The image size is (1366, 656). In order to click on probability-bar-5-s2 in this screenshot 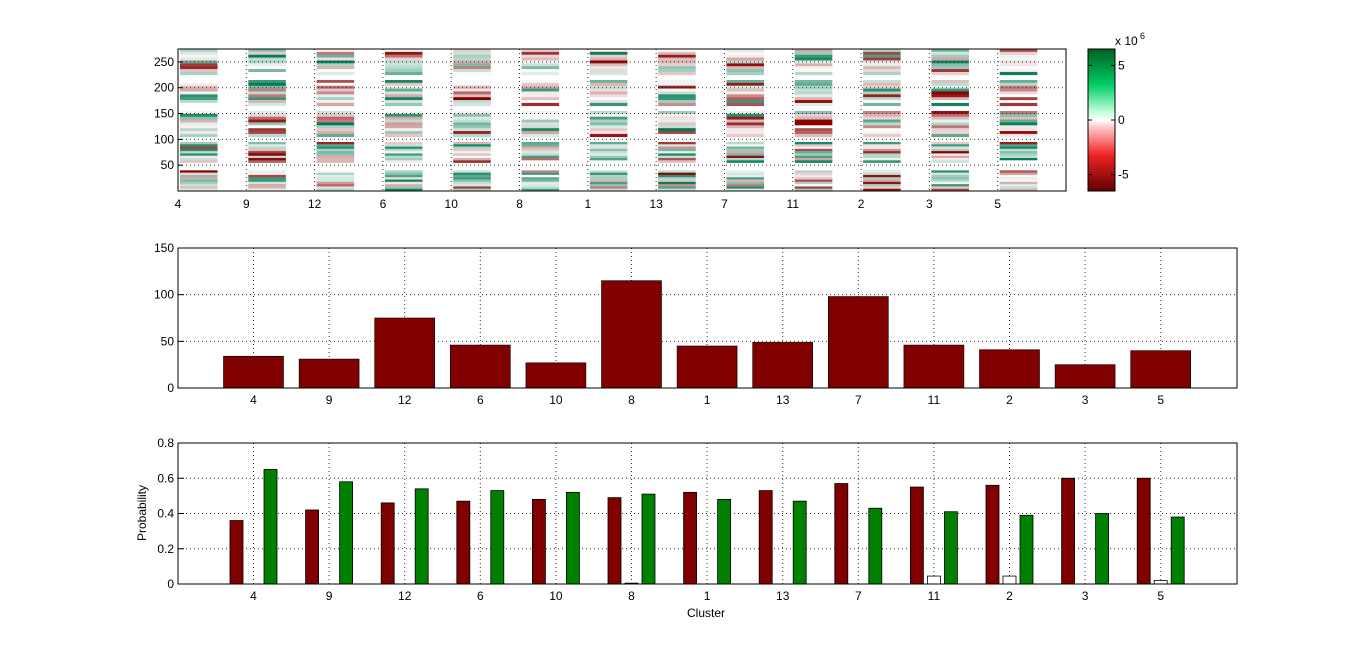, I will do `click(1177, 550)`.